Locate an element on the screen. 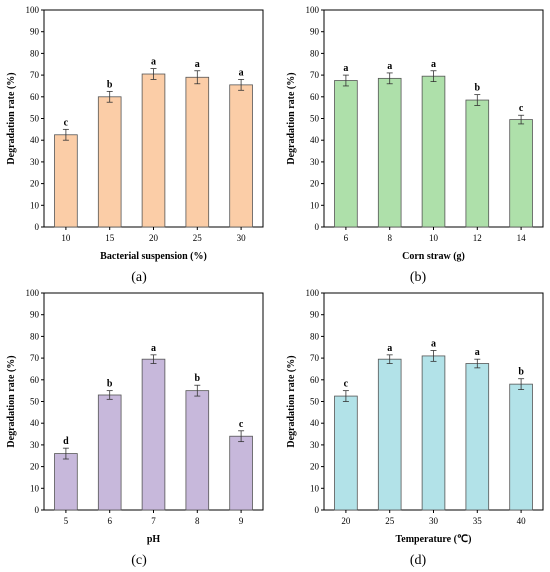  x-tick-label: 6 is located at coordinates (346, 238).